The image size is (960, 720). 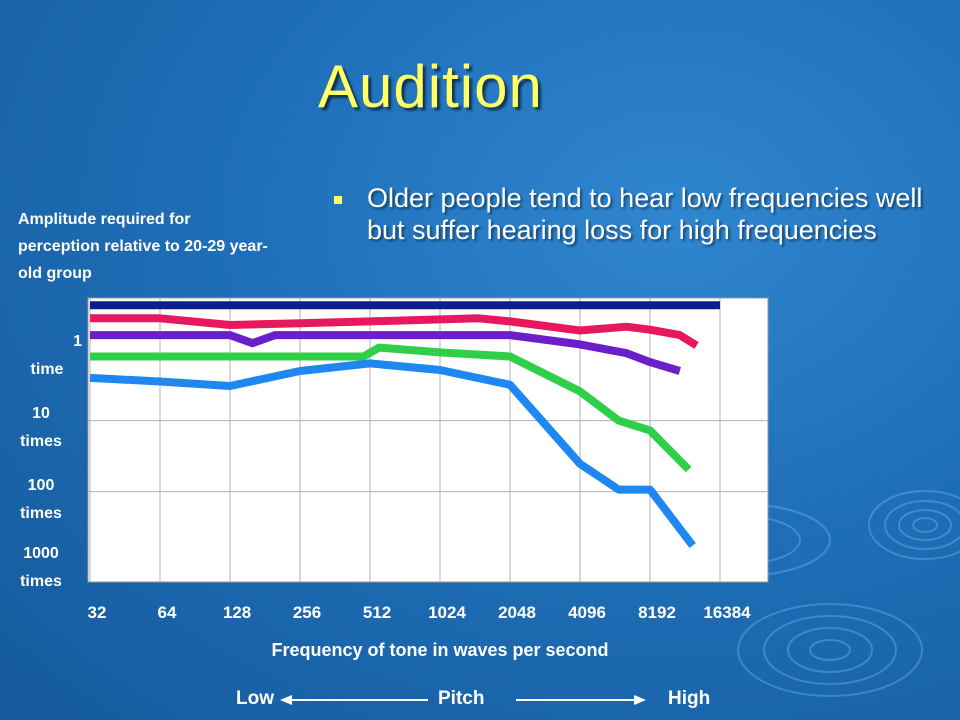 I want to click on pitch-mid-label: Pitch, so click(x=461, y=698).